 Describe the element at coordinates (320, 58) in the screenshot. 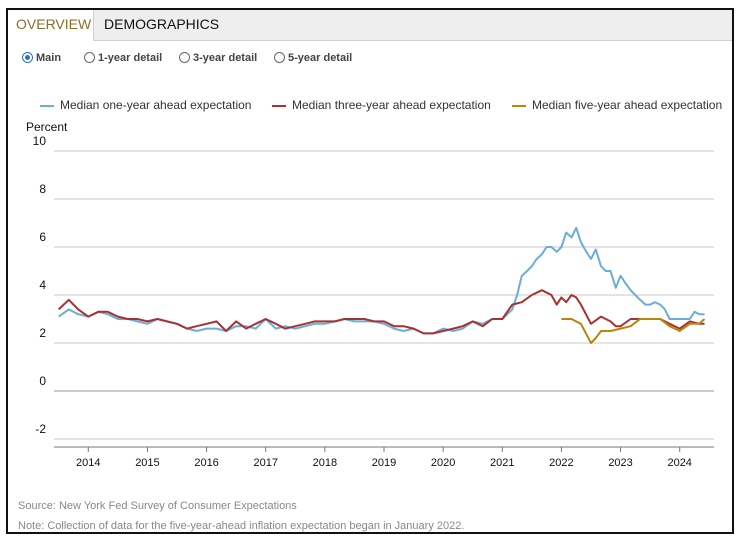

I see `radio-5-year-label: 5-year detail` at that location.